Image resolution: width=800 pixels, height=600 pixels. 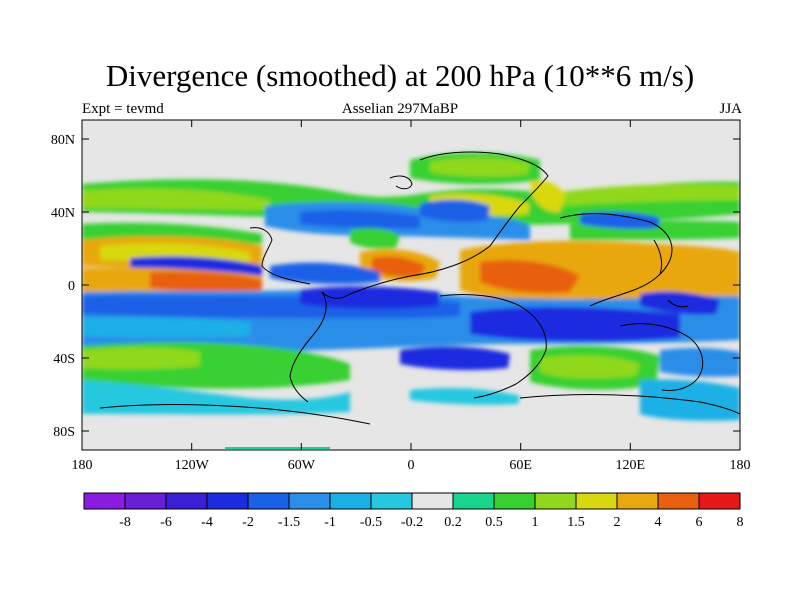 I want to click on colorbar-label: 1.5, so click(x=576, y=522).